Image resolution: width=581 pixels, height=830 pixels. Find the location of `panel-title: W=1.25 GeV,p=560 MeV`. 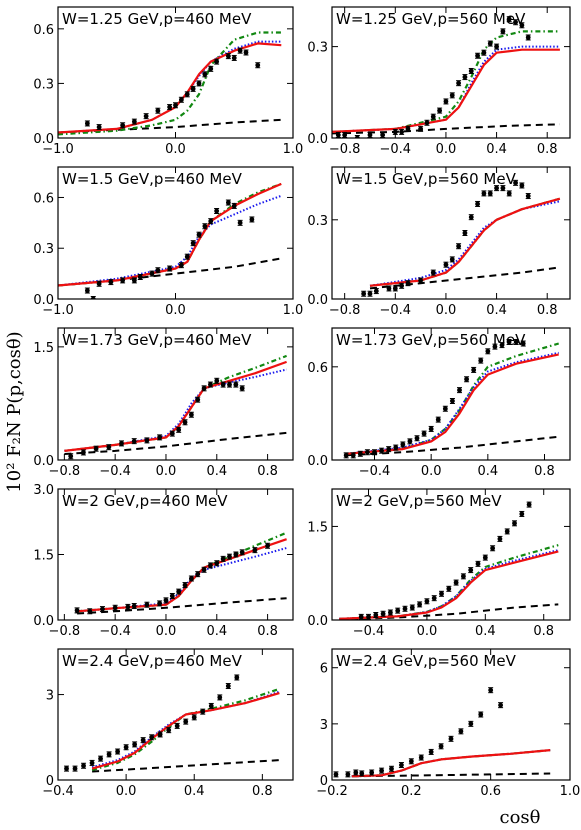

panel-title: W=1.25 GeV,p=560 MeV is located at coordinates (431, 19).